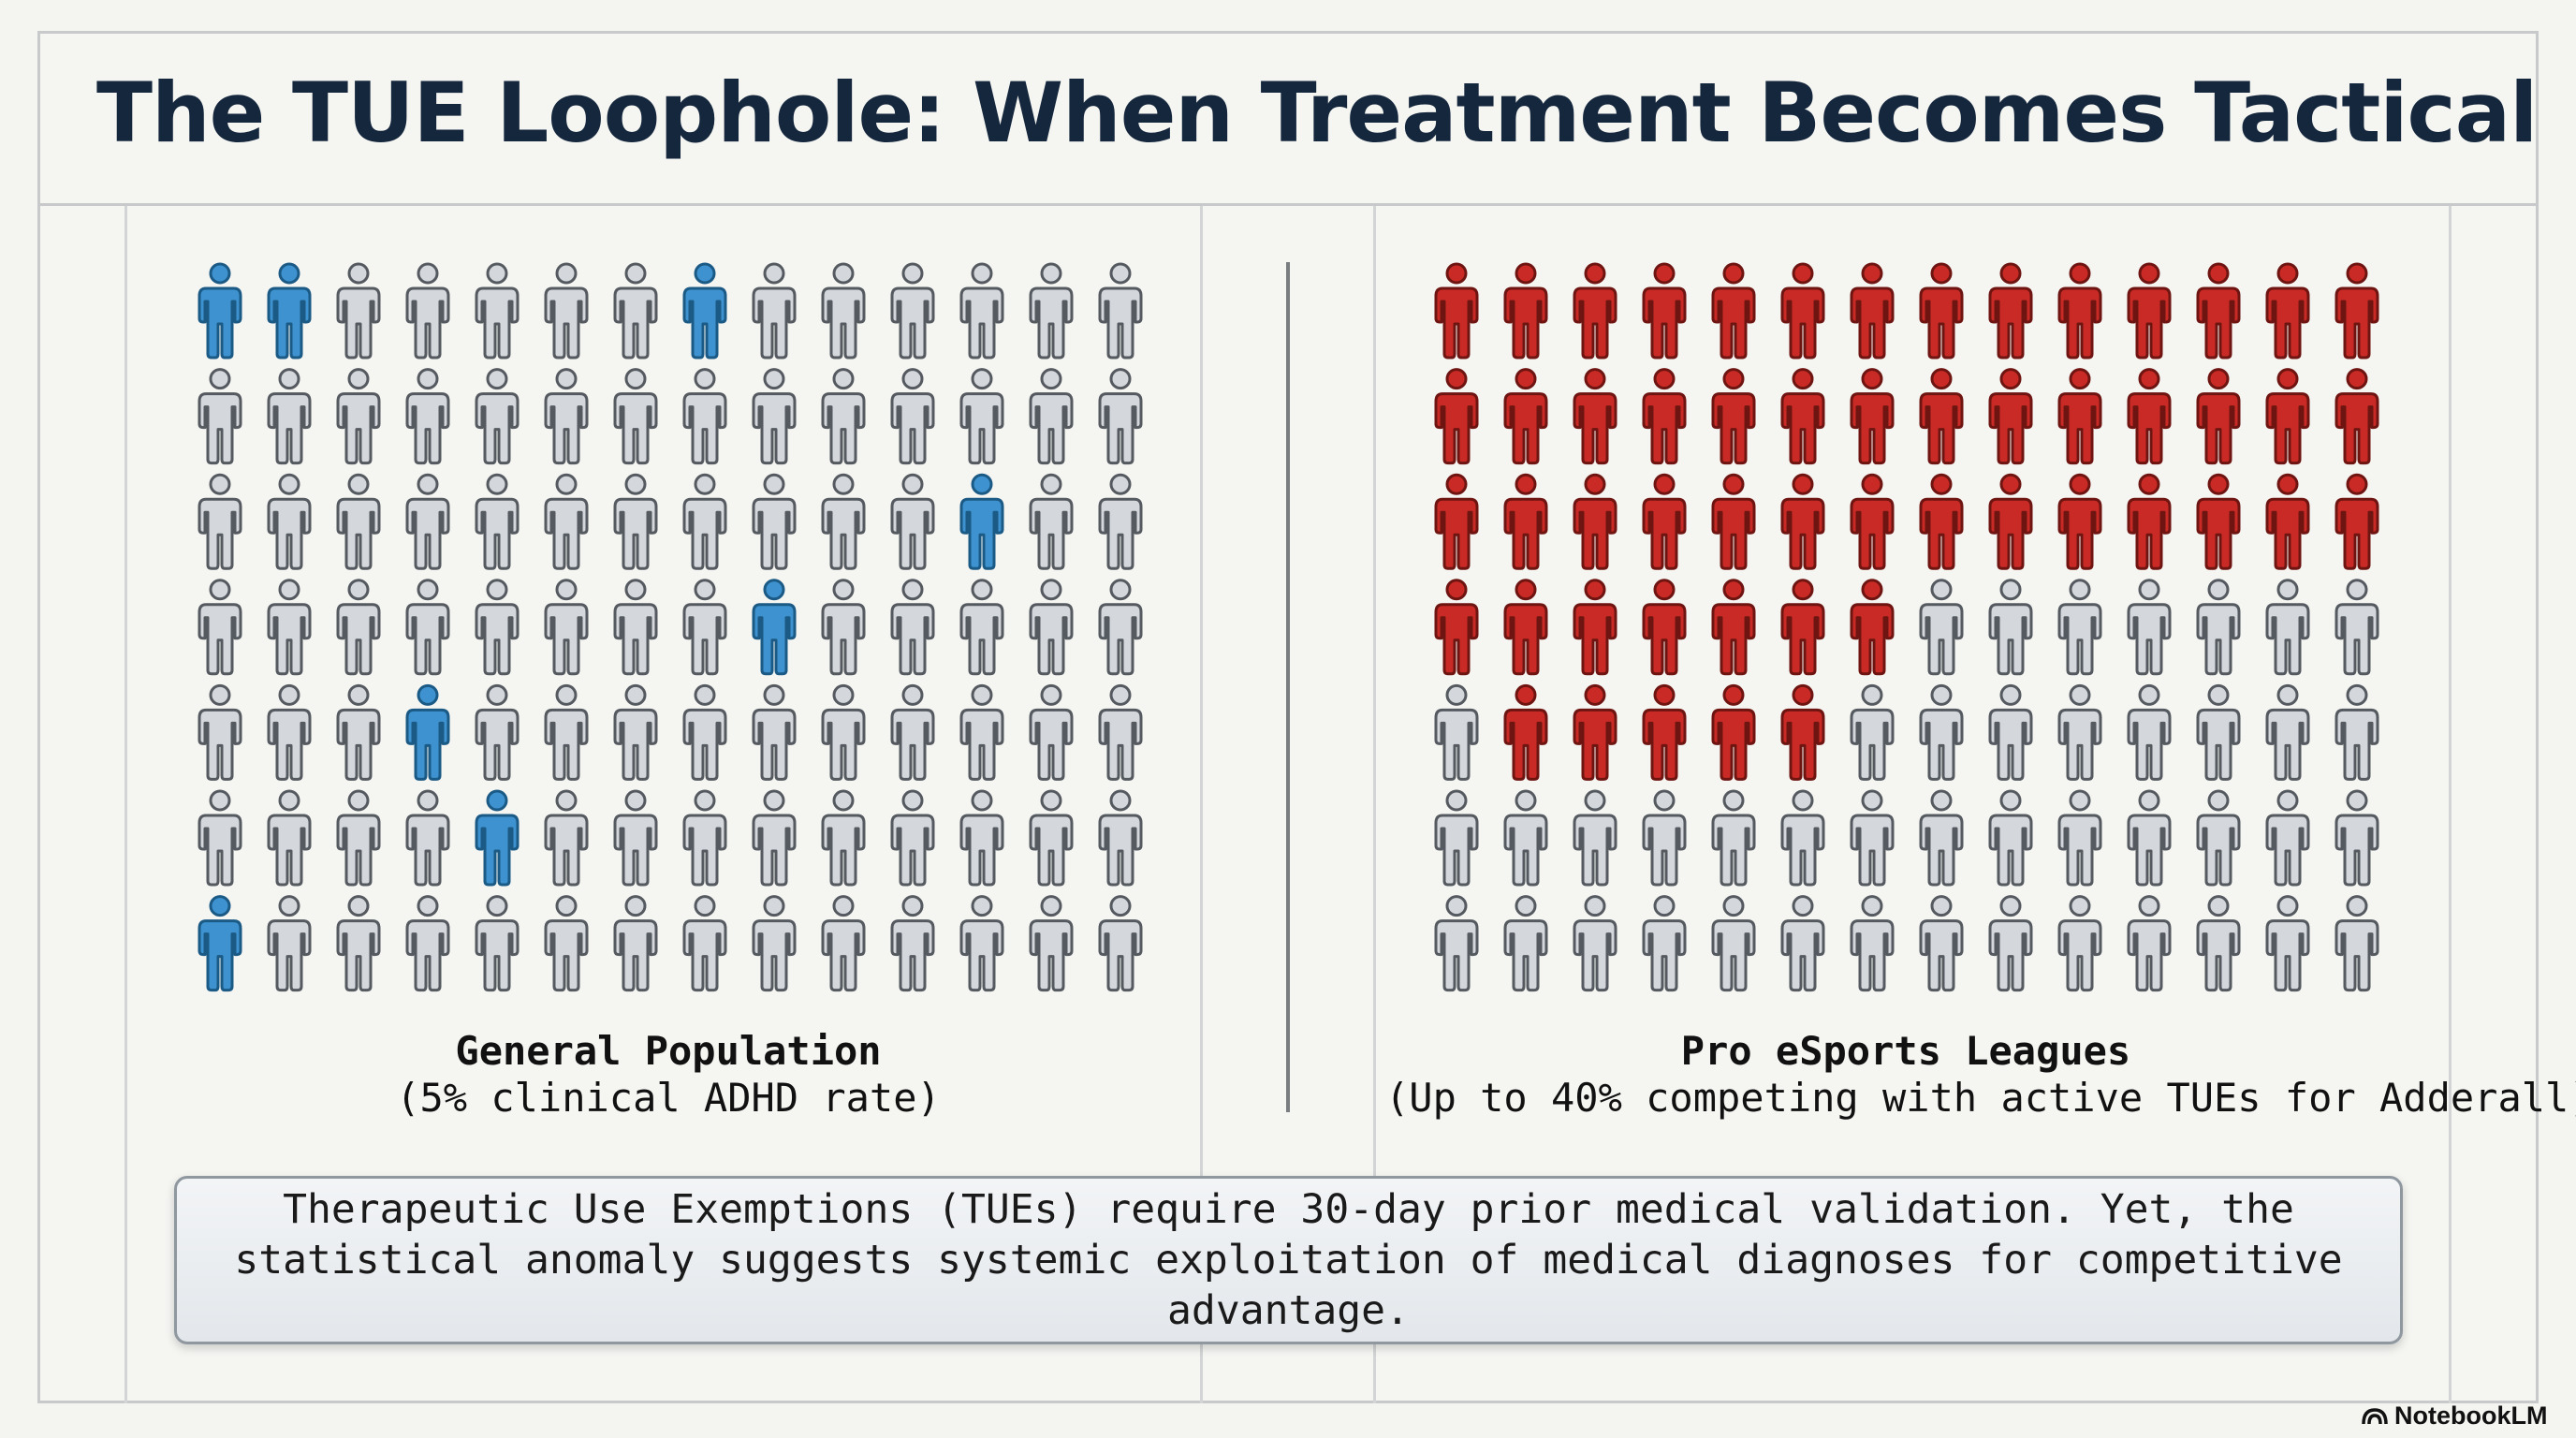  Describe the element at coordinates (2468, 1415) in the screenshot. I see `notebooklm-brand: NotebookLM` at that location.